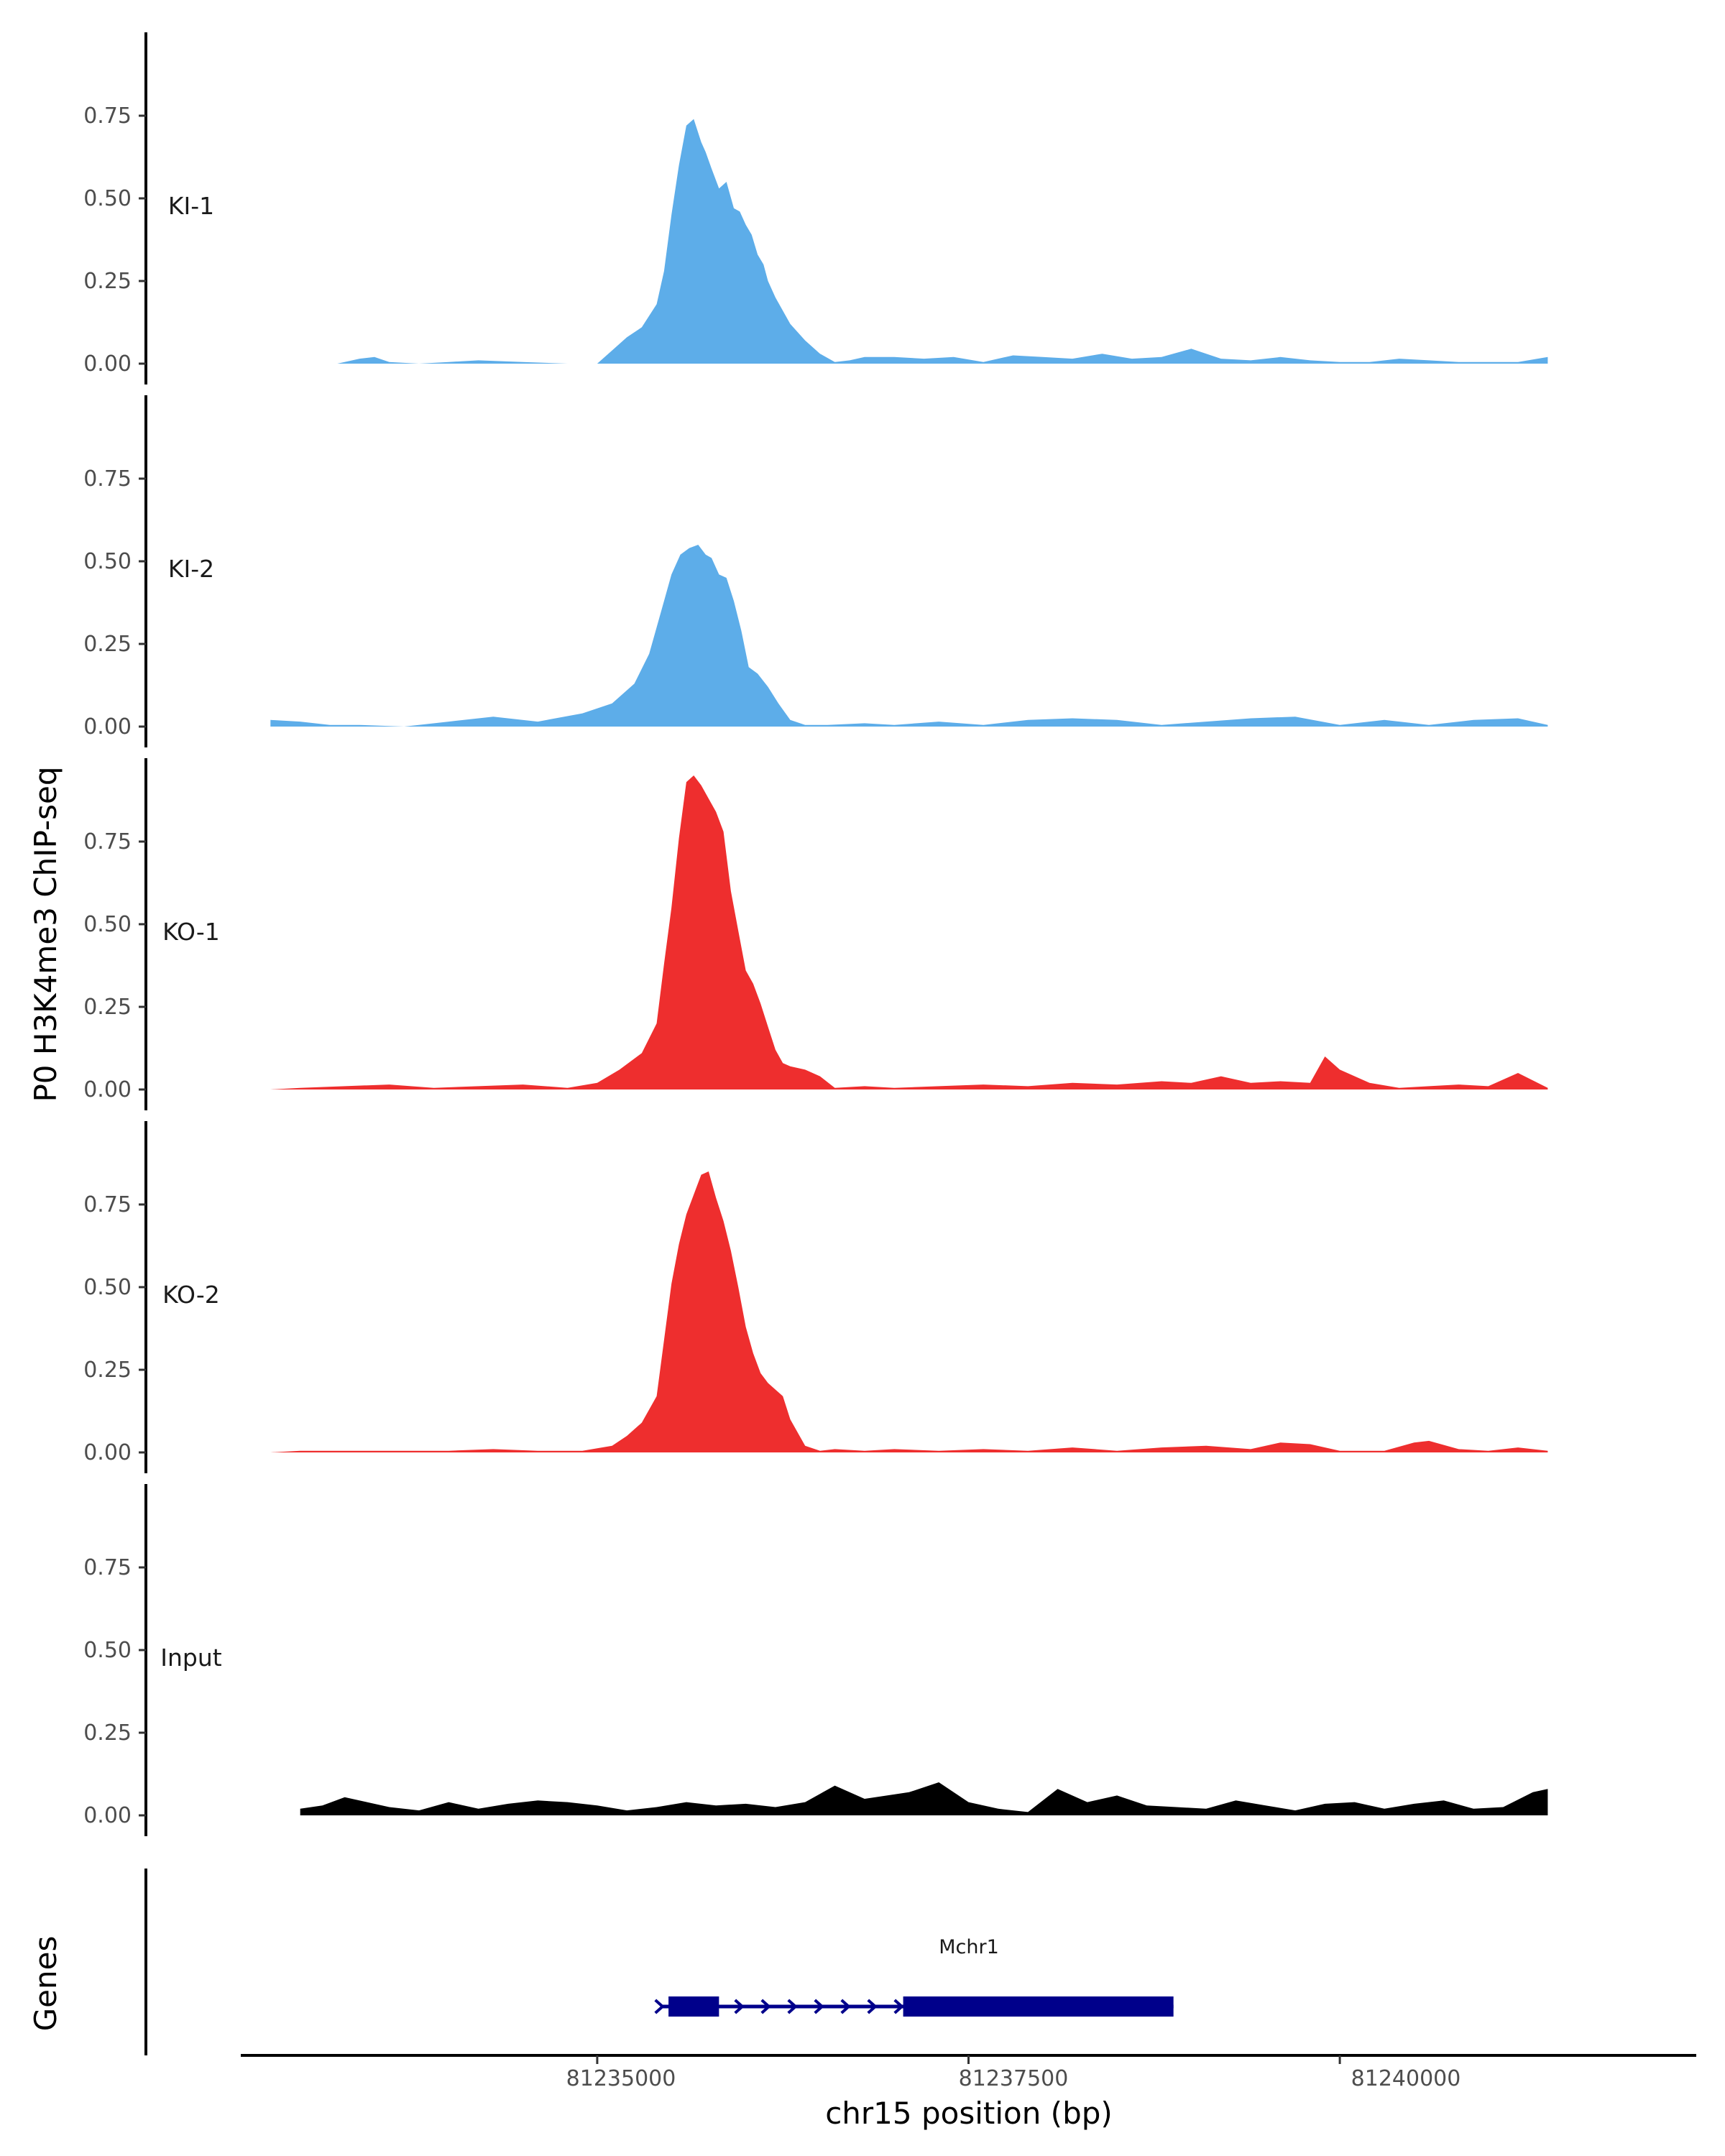  I want to click on y-tick-label-input-2: 0.50, so click(107, 1651).